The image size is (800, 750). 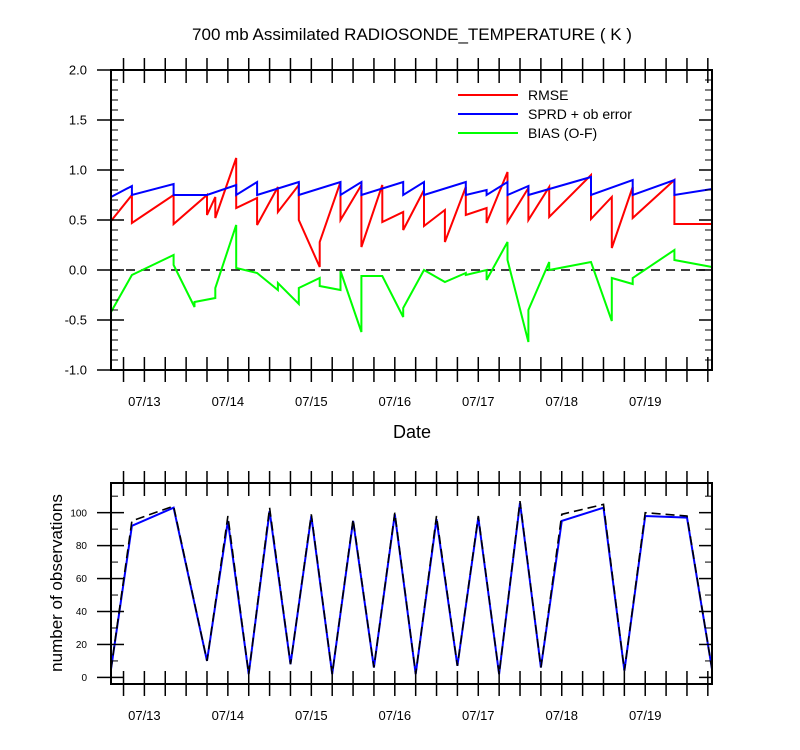 I want to click on bottom-x-tick-label: 07/19, so click(x=645, y=715).